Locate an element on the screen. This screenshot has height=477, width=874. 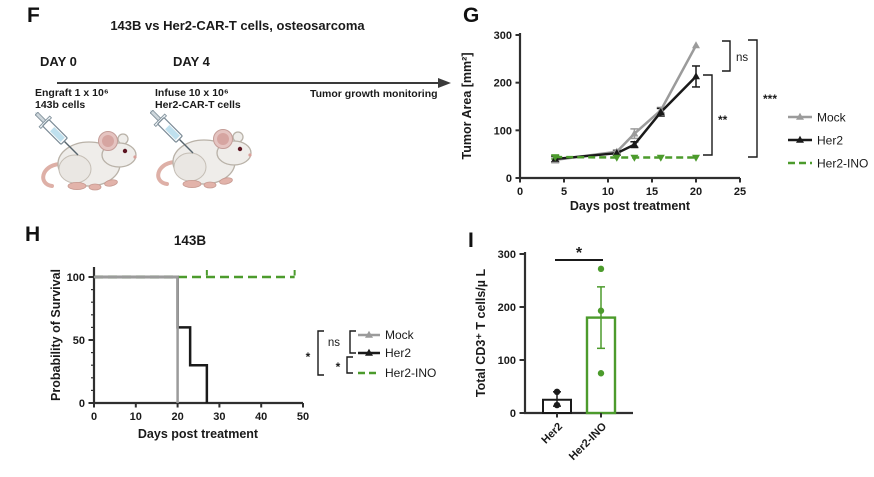
survival-curve-mock is located at coordinates (136, 339).